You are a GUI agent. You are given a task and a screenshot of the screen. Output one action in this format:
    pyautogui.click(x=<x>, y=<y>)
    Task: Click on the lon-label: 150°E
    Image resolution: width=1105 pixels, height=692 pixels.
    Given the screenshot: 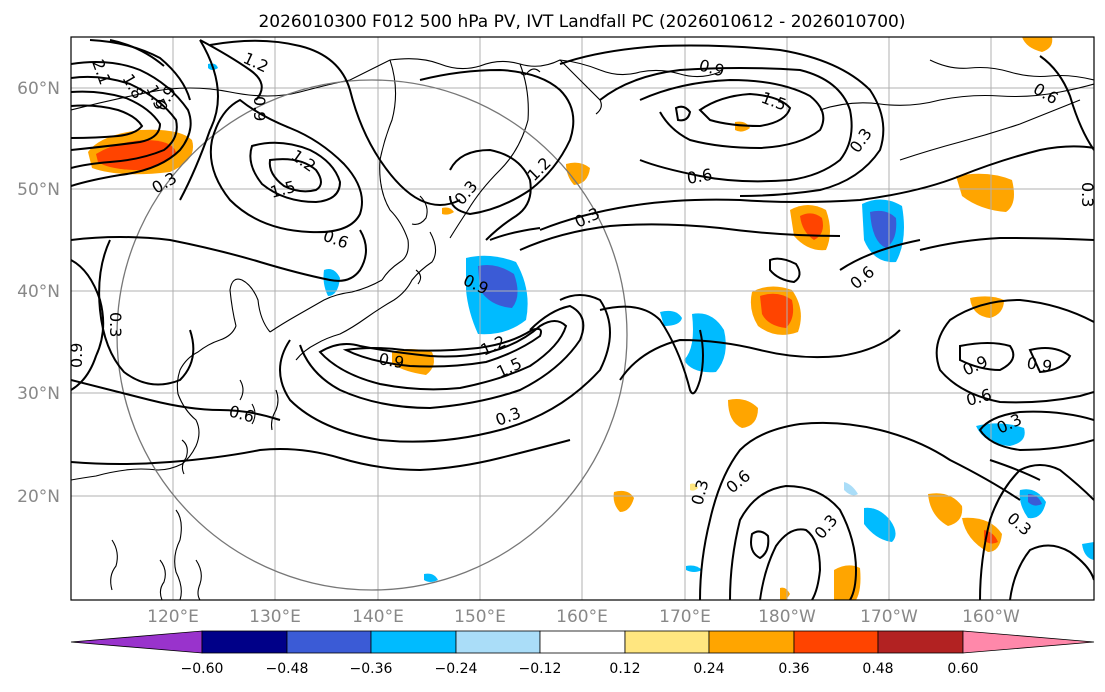 What is the action you would take?
    pyautogui.click(x=480, y=617)
    